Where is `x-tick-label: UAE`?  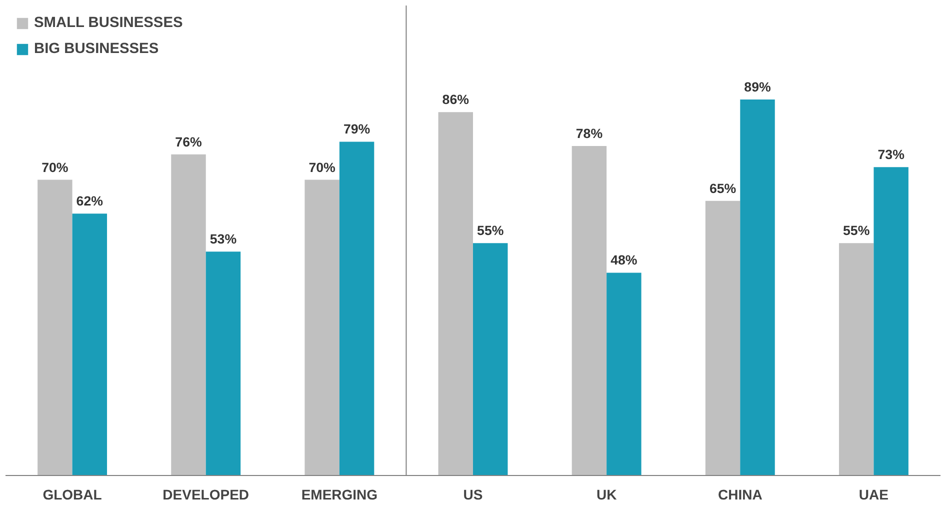 x-tick-label: UAE is located at coordinates (873, 494).